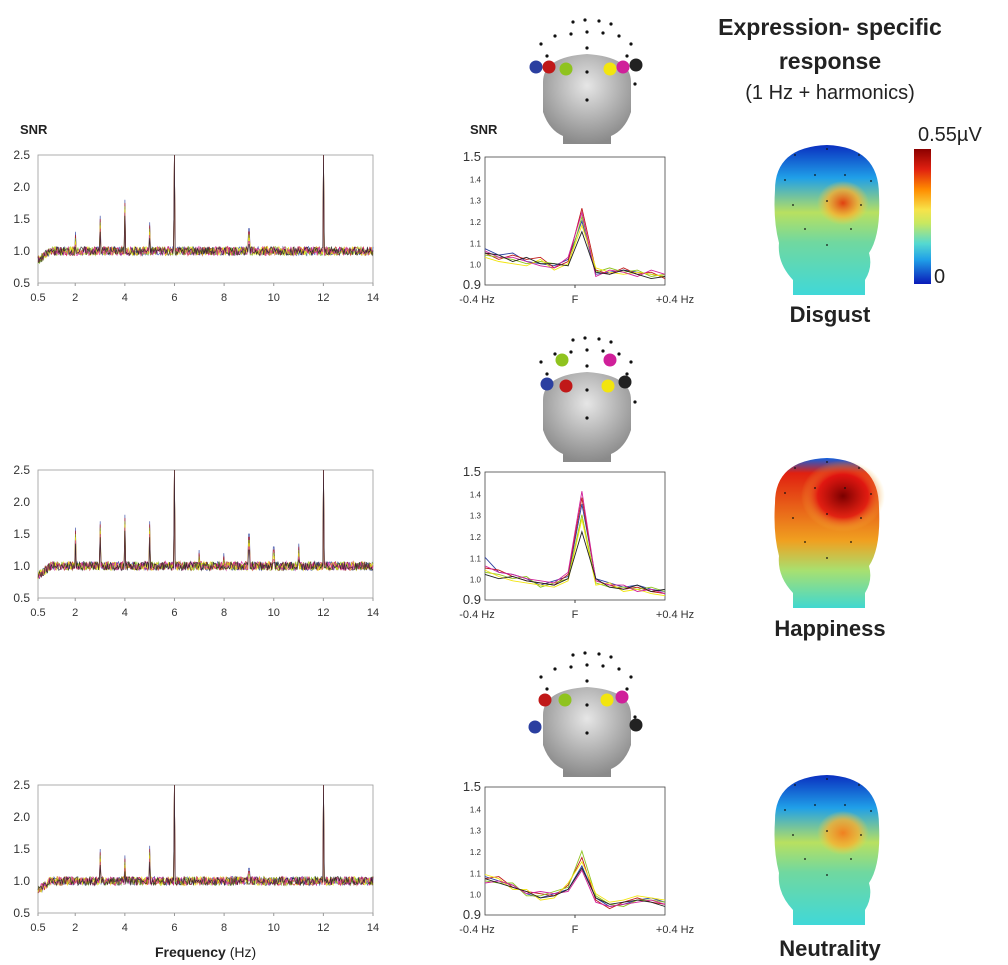  Describe the element at coordinates (21, 155) in the screenshot. I see `y-tick-label: 2.5` at that location.